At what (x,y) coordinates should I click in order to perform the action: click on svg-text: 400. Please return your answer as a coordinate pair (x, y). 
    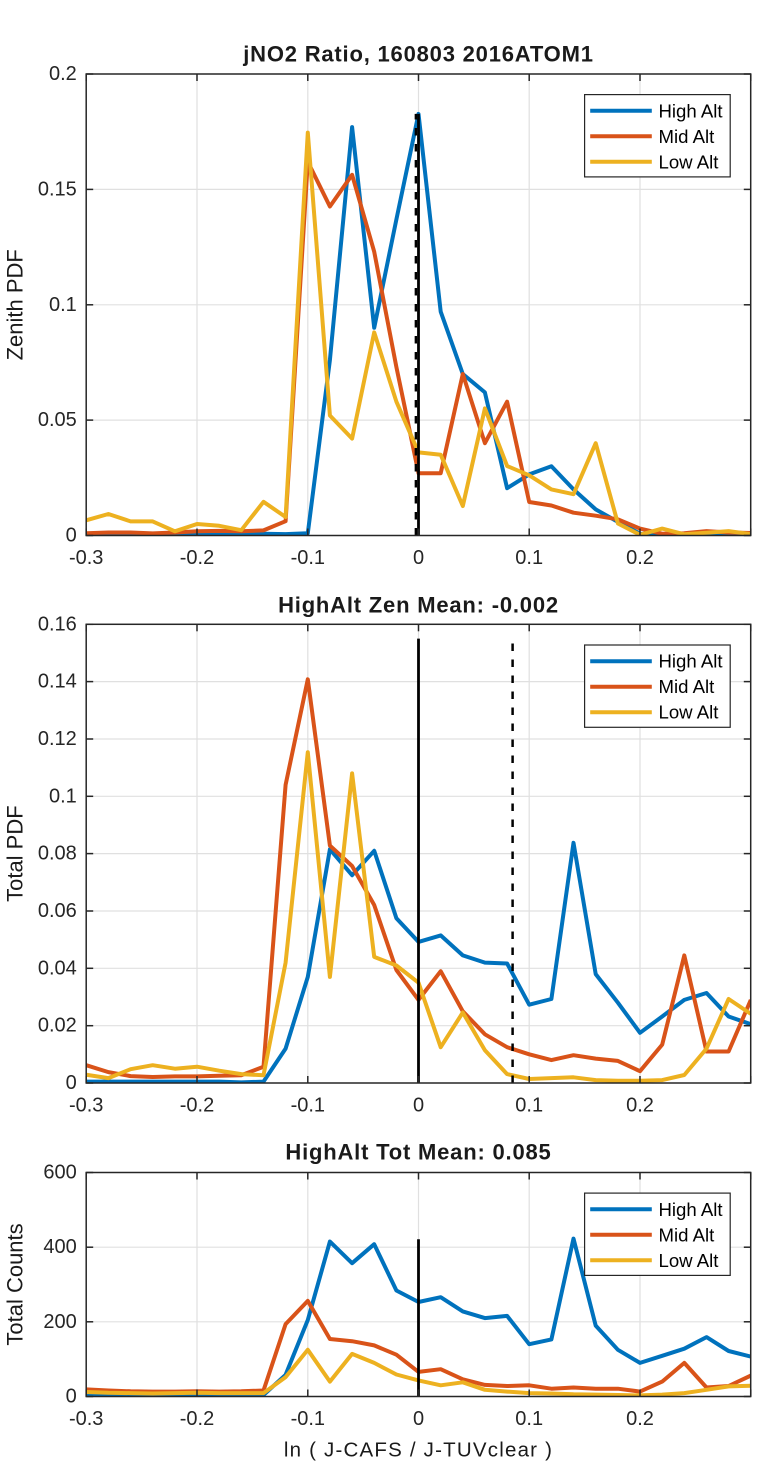
    Looking at the image, I should click on (59, 1247).